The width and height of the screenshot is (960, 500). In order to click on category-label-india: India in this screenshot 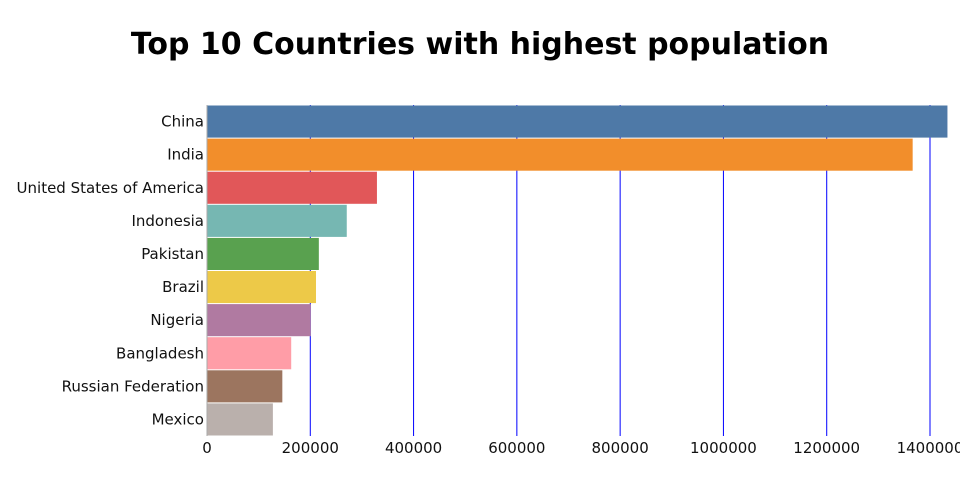, I will do `click(185, 155)`.